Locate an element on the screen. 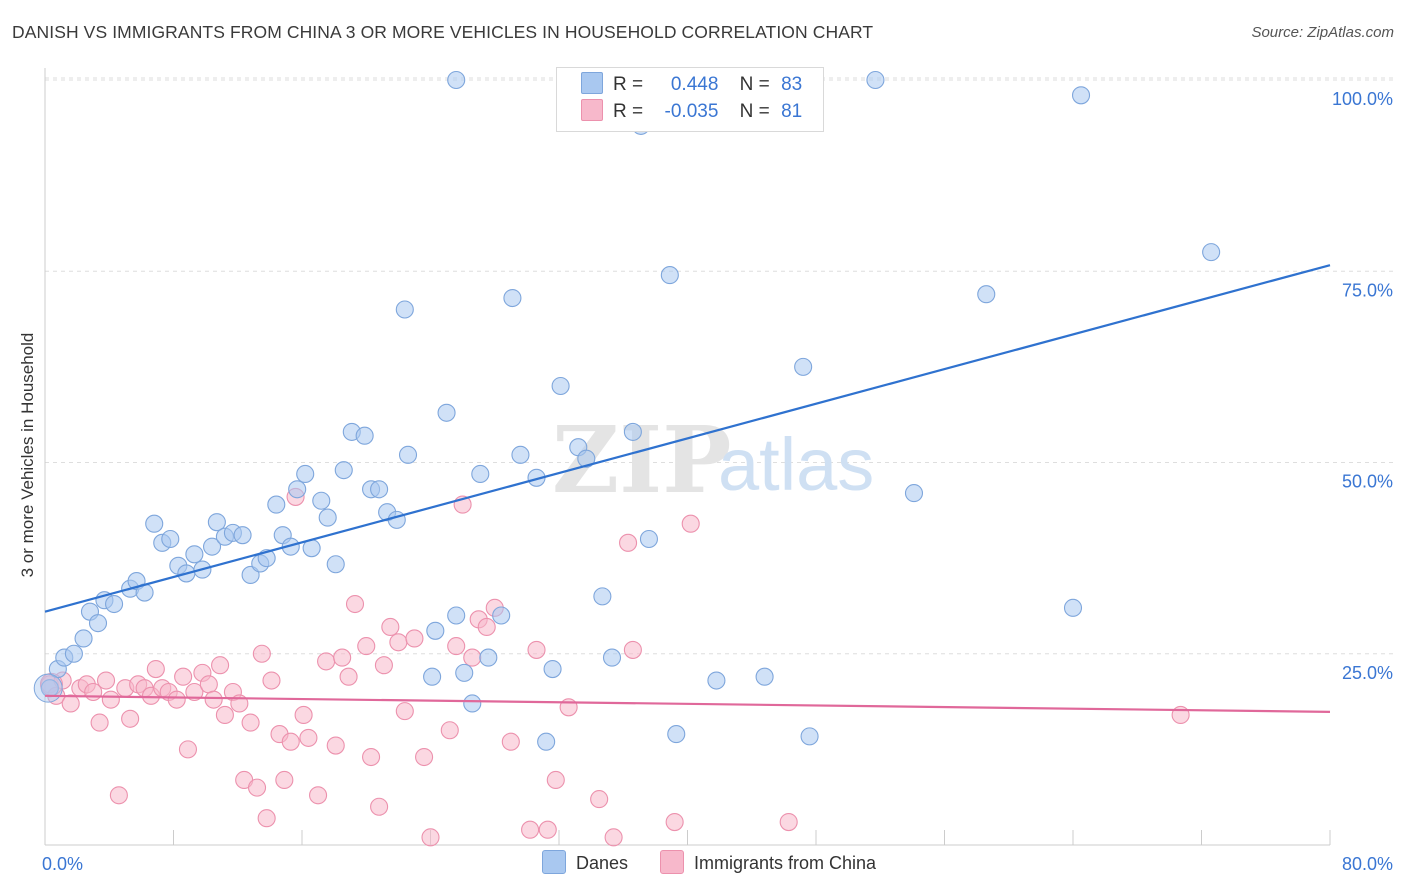  correlation-legend: R = 0.448 N = 83 R = -0.035 N = 81 is located at coordinates (690, 99).